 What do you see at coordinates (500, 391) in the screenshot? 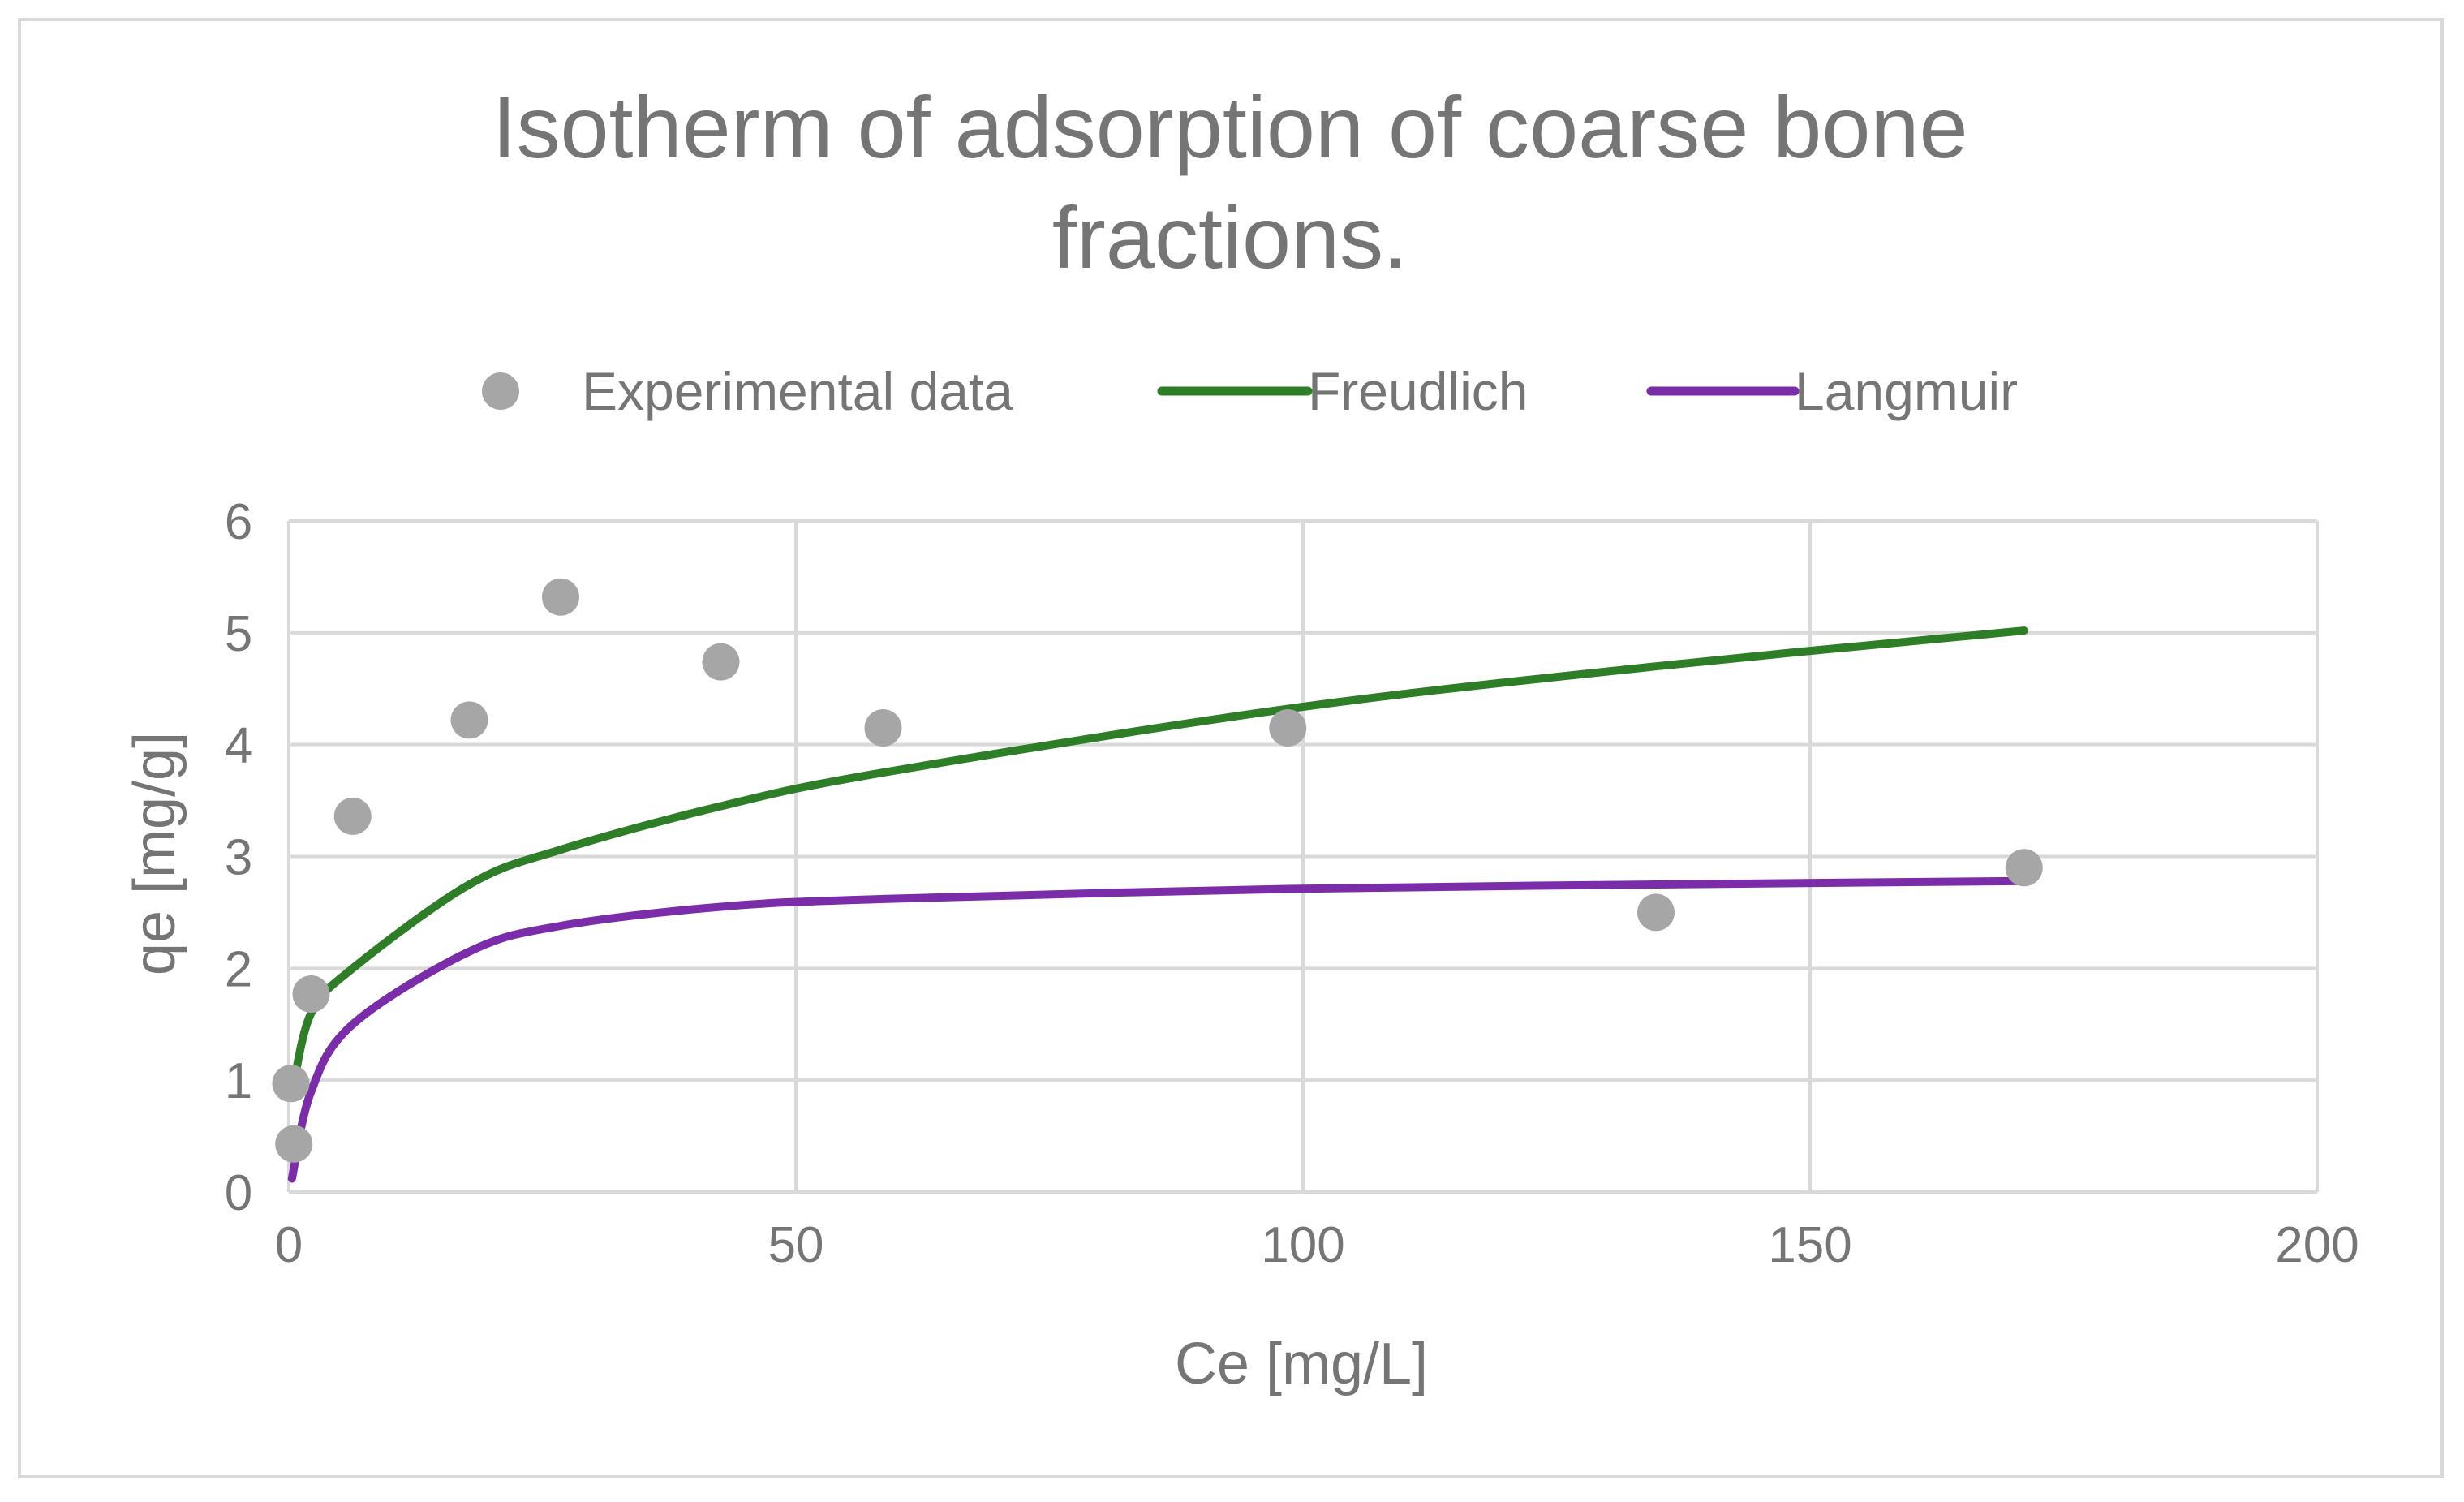
I see `legend-marker-experimental` at bounding box center [500, 391].